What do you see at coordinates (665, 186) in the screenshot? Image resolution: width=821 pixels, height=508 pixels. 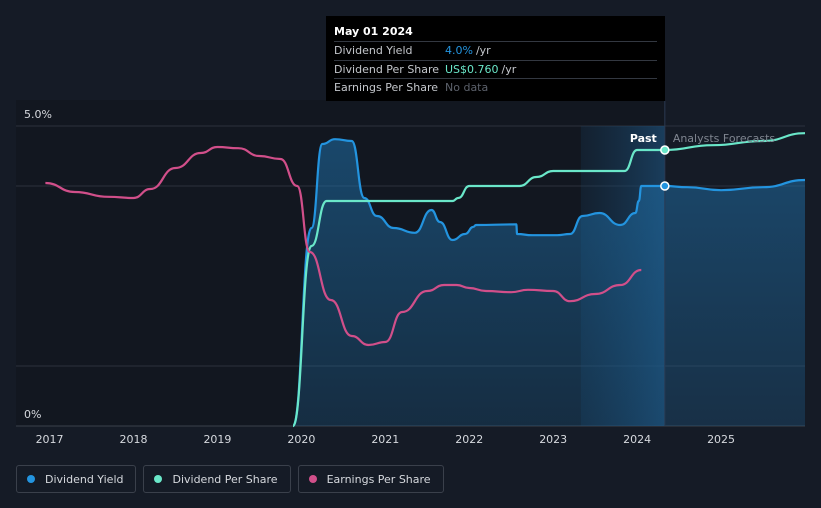 I see `dividend-yield-marker` at bounding box center [665, 186].